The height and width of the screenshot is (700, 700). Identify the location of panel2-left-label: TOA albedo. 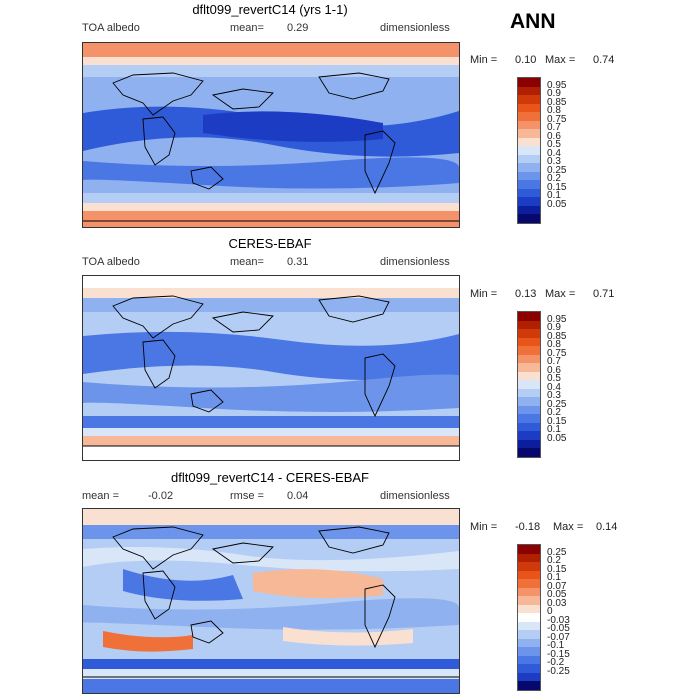
(111, 262).